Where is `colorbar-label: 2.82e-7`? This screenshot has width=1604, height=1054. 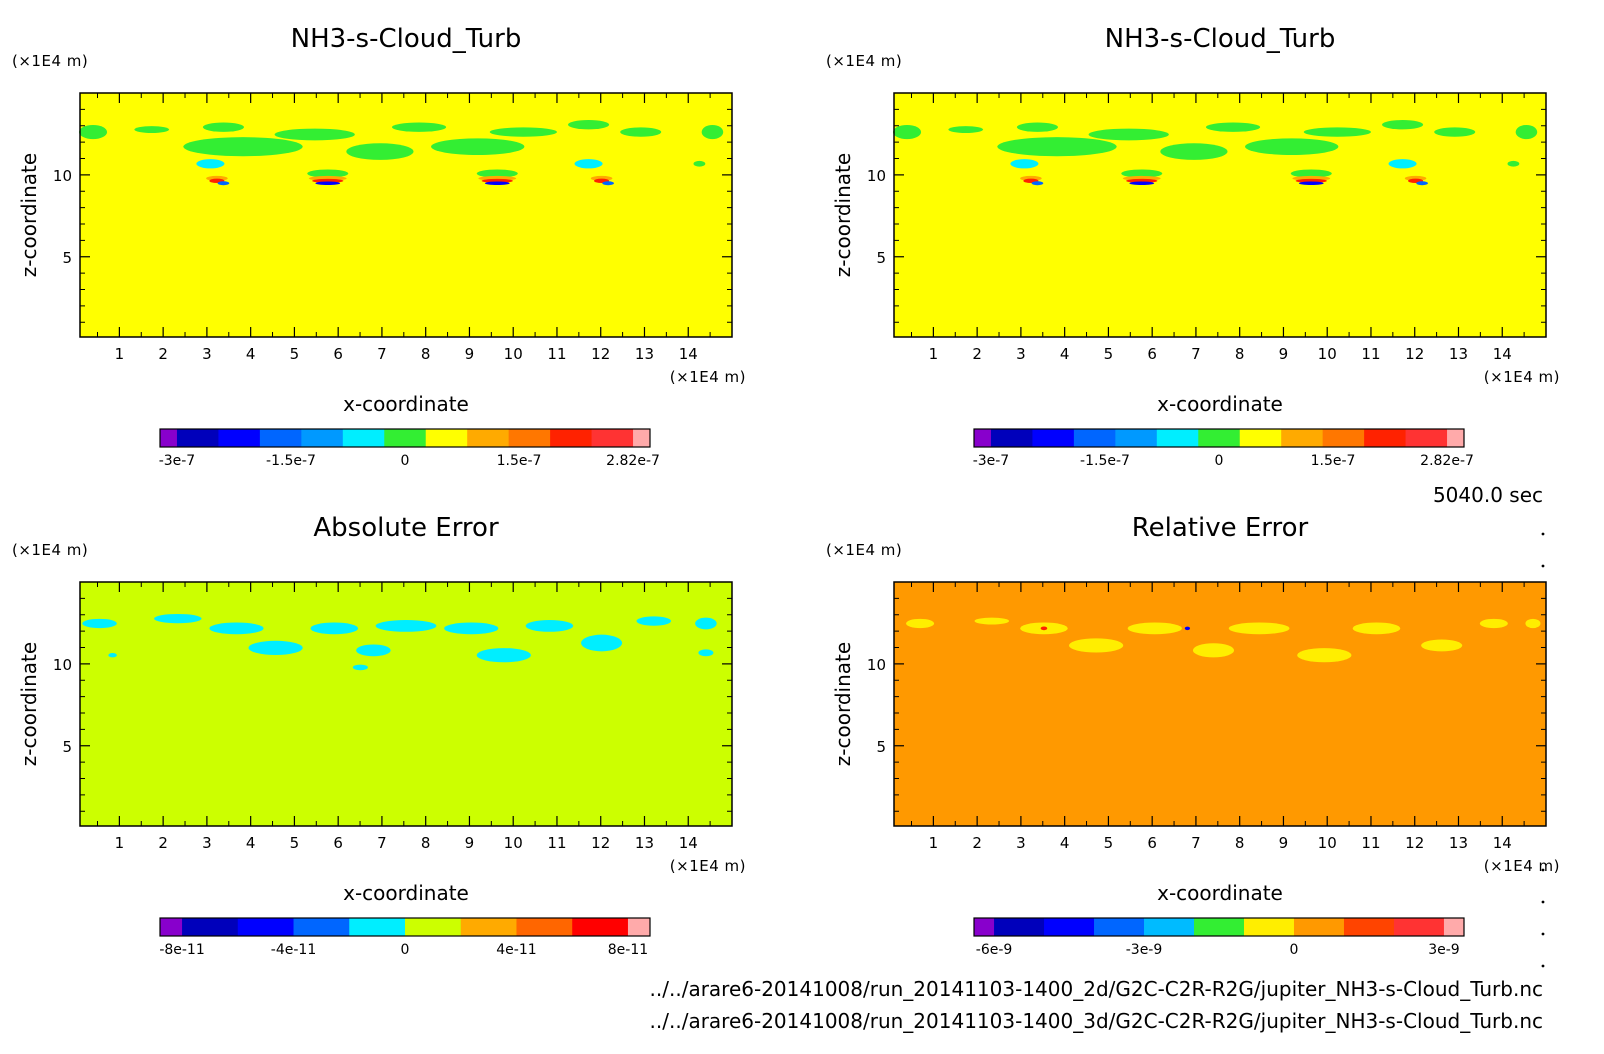
colorbar-label: 2.82e-7 is located at coordinates (1447, 461).